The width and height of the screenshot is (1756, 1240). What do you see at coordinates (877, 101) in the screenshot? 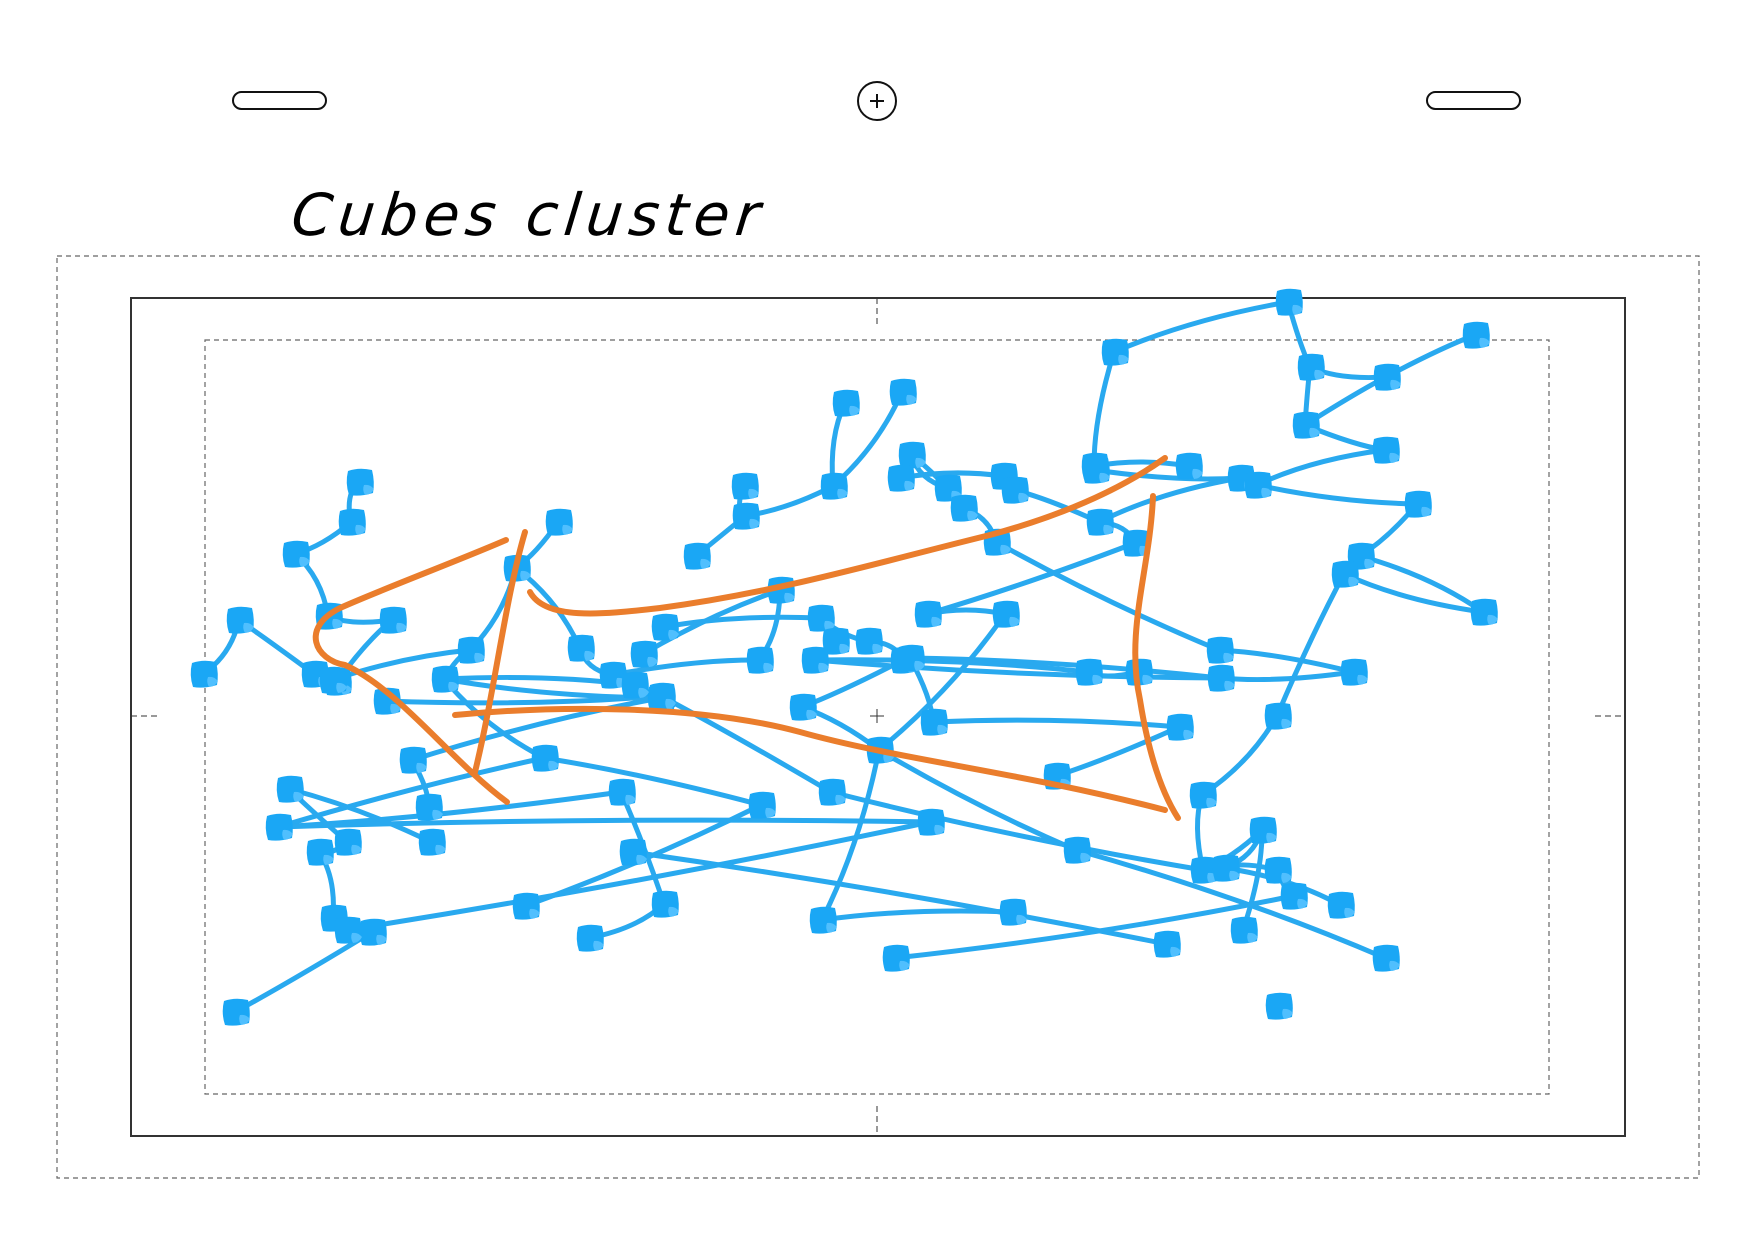
I see `add-button` at bounding box center [877, 101].